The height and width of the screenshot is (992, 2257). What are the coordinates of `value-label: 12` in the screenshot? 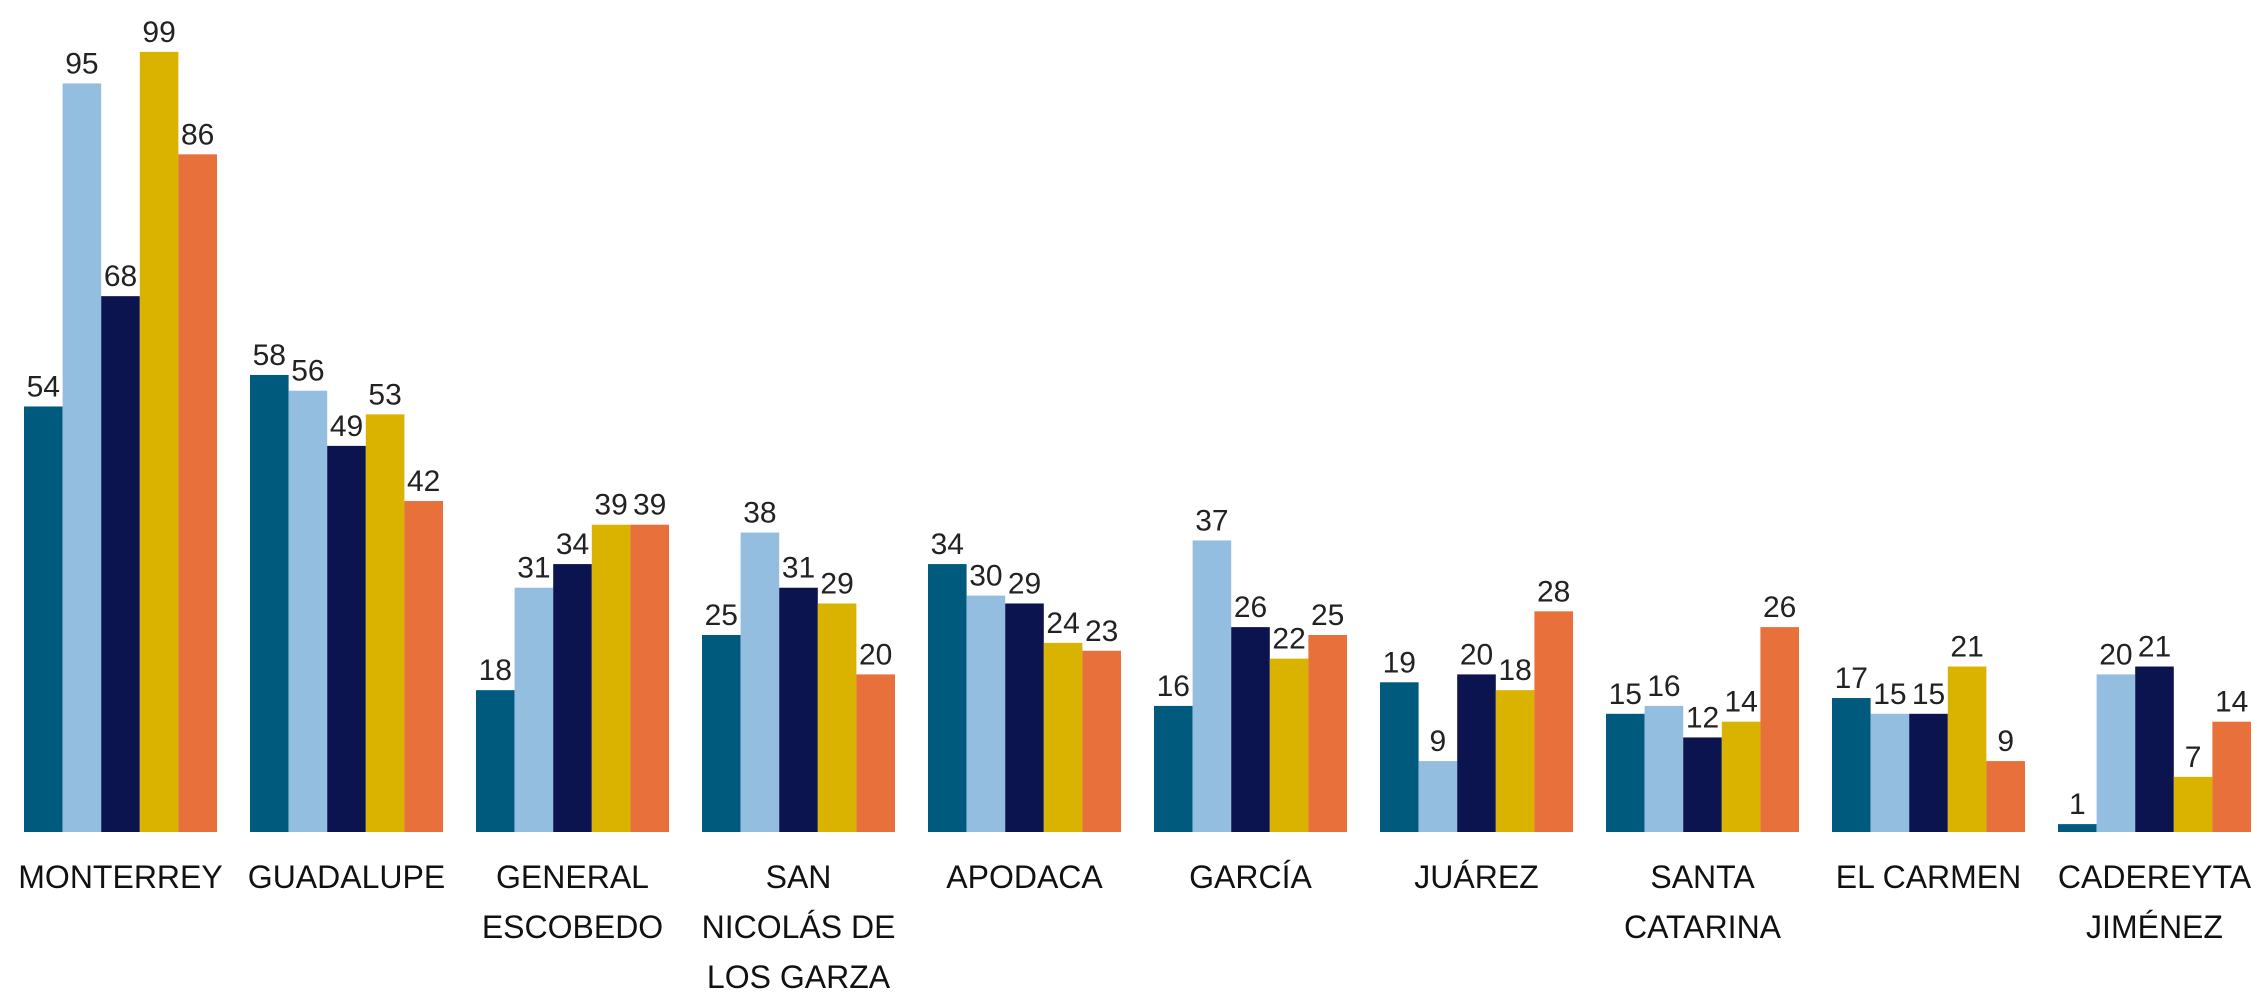 It's located at (1702, 717).